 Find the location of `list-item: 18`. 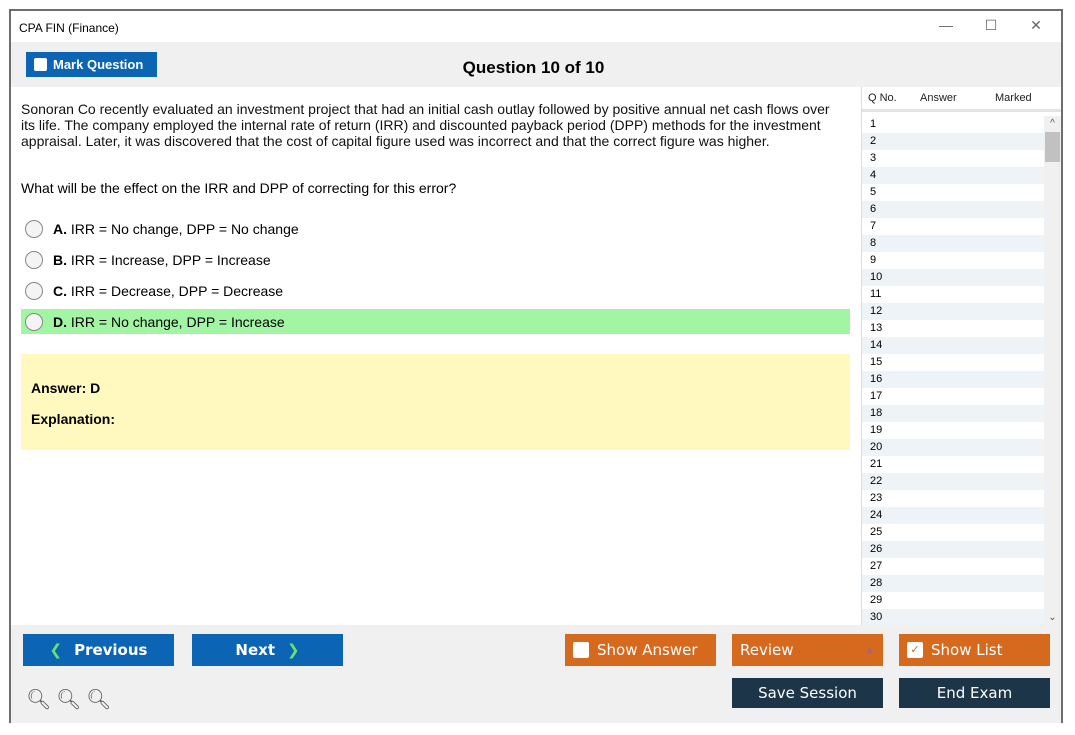

list-item: 18 is located at coordinates (953, 413).